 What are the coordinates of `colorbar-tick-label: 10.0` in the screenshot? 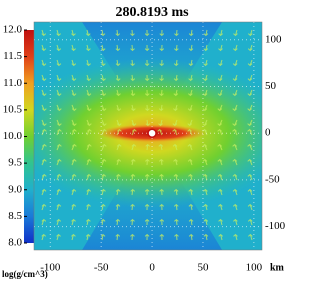 It's located at (13, 136).